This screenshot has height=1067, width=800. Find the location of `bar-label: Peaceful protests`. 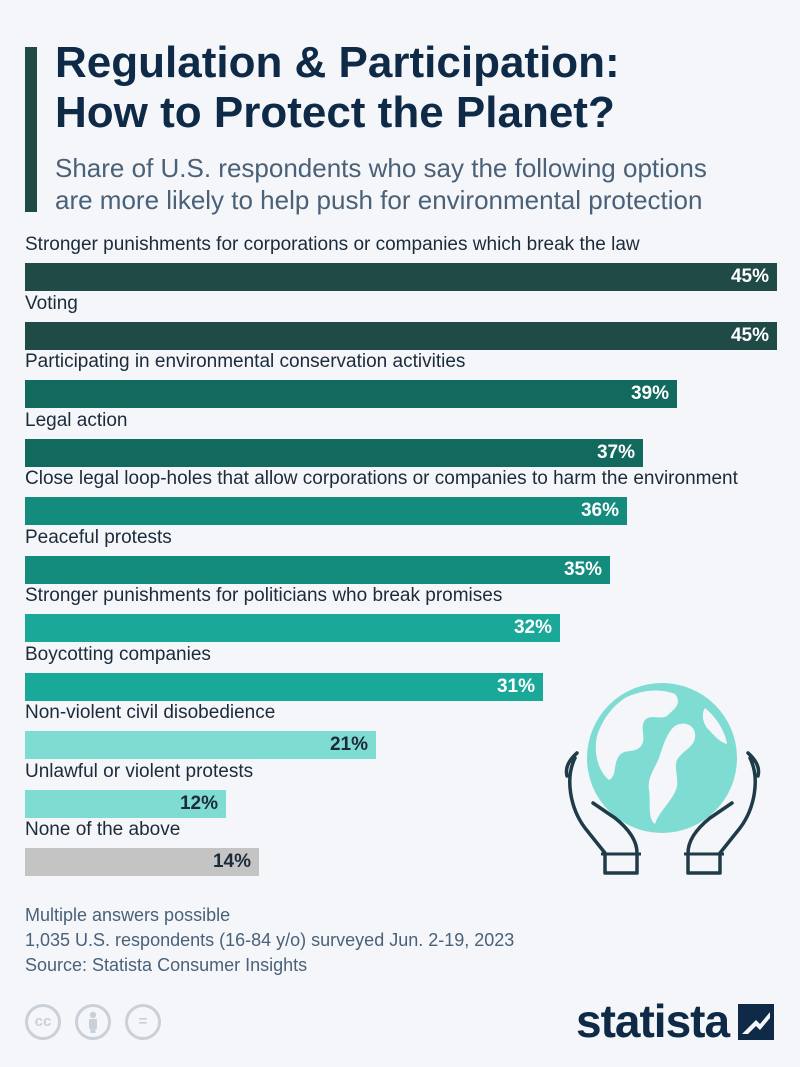

bar-label: Peaceful protests is located at coordinates (98, 537).